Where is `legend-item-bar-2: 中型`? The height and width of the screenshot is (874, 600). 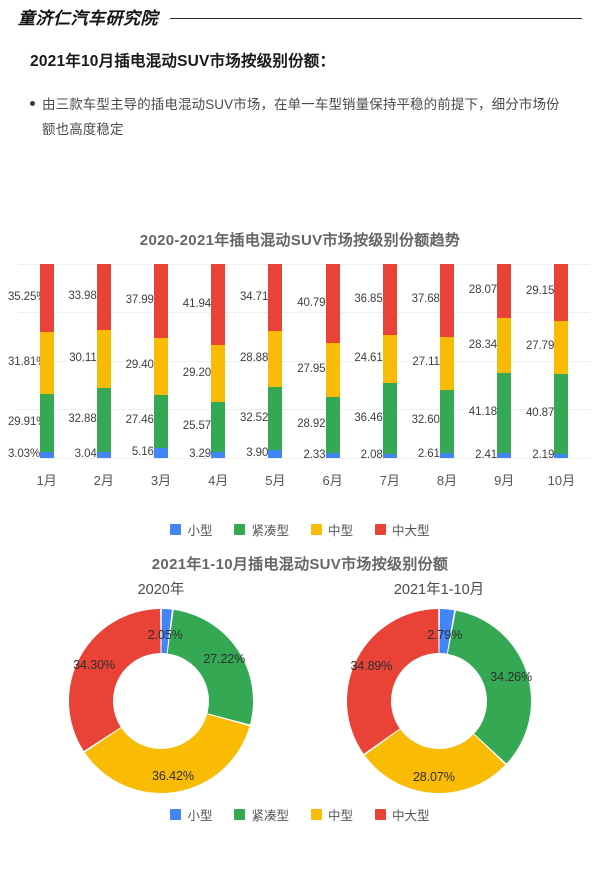 legend-item-bar-2: 中型 is located at coordinates (332, 529).